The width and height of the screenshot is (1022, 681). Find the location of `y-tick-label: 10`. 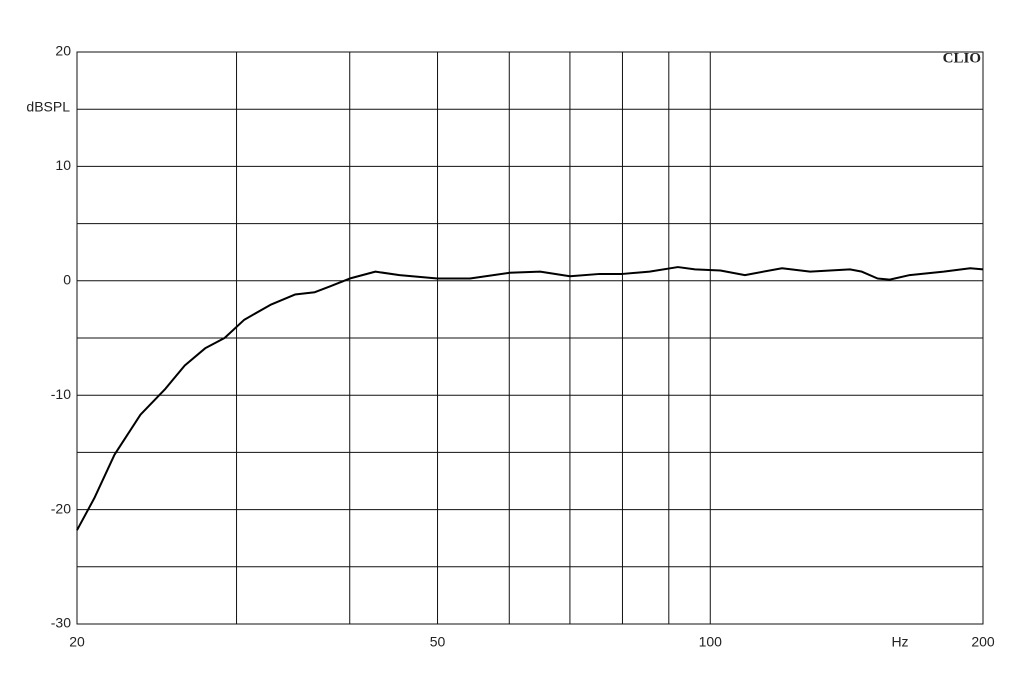

y-tick-label: 10 is located at coordinates (63, 165).